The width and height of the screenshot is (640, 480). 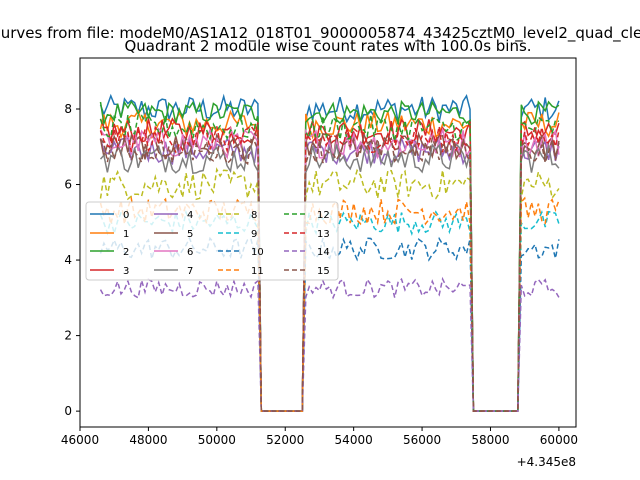 What do you see at coordinates (190, 271) in the screenshot?
I see `legend-label-7: 7` at bounding box center [190, 271].